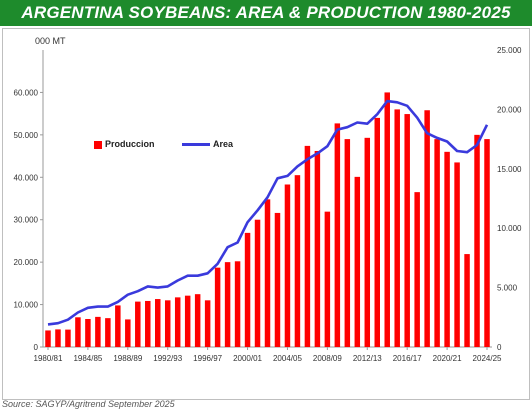  What do you see at coordinates (287, 358) in the screenshot?
I see `x-axis-tick-label: 2004/05` at bounding box center [287, 358].